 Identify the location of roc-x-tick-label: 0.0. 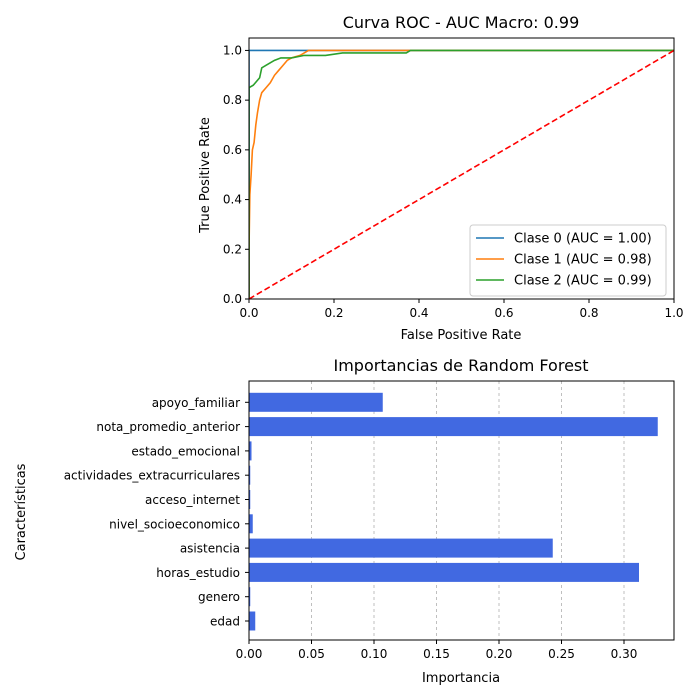
(248, 313).